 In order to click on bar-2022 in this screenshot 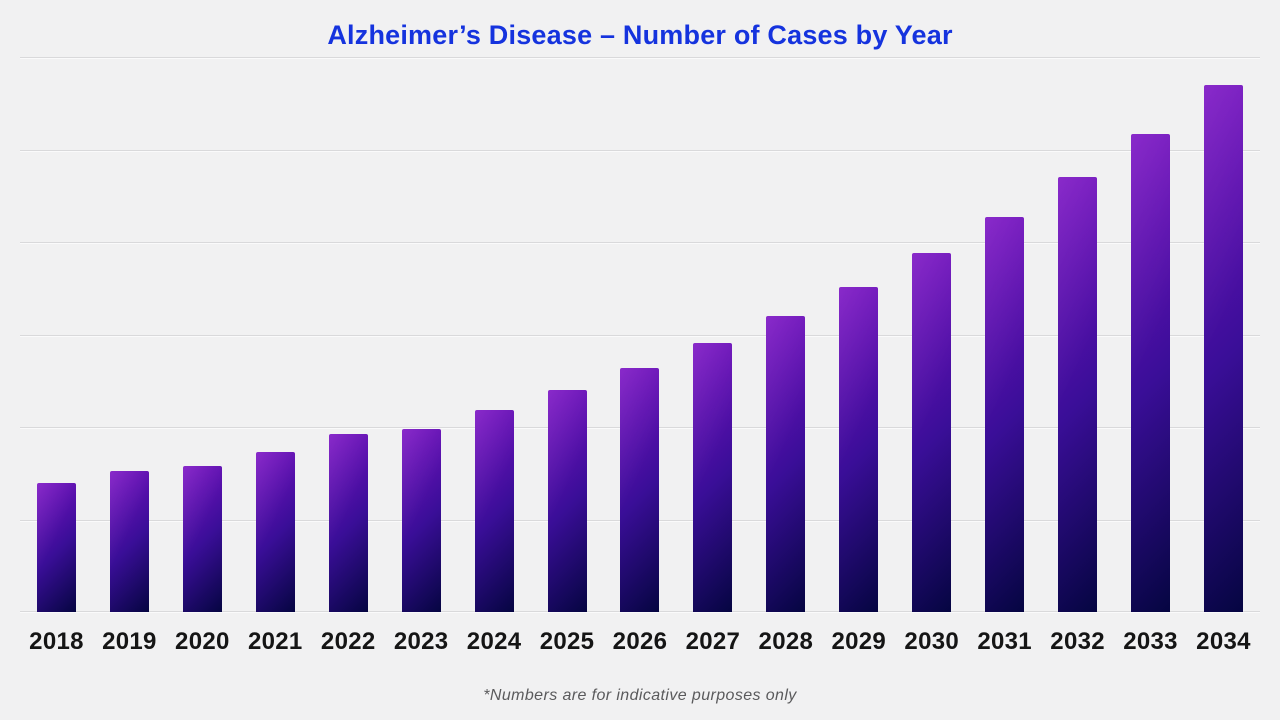, I will do `click(348, 523)`.